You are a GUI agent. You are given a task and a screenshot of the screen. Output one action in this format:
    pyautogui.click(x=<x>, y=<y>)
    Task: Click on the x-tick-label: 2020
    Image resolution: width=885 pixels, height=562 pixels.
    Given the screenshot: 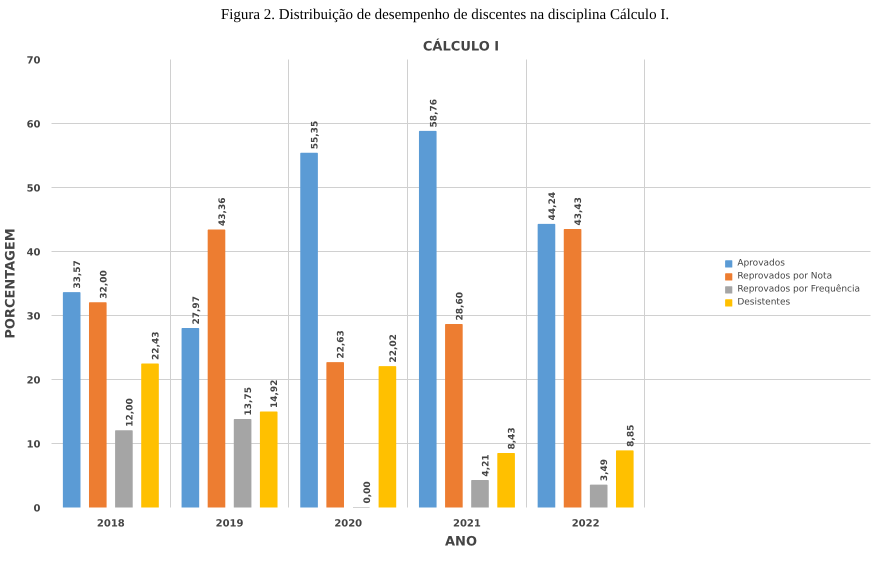 What is the action you would take?
    pyautogui.click(x=348, y=524)
    